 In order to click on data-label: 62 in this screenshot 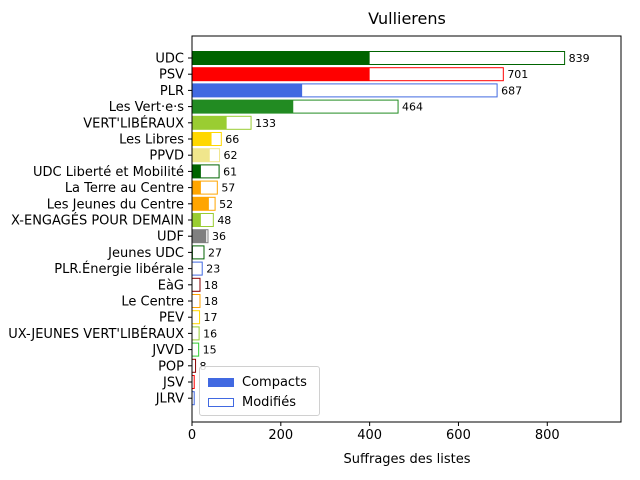, I will do `click(231, 155)`.